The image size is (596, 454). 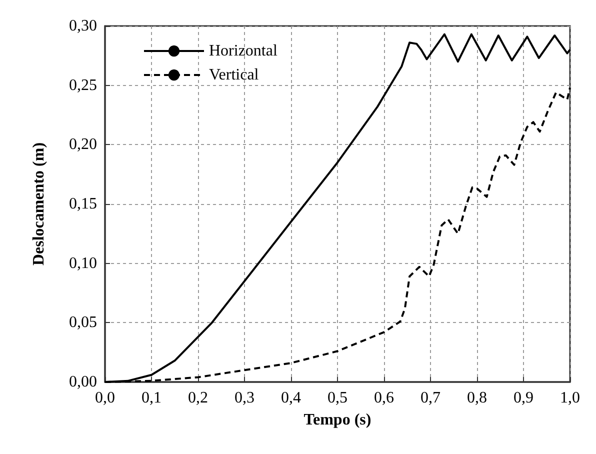 I want to click on x-tick-label: 0,0, so click(x=105, y=398).